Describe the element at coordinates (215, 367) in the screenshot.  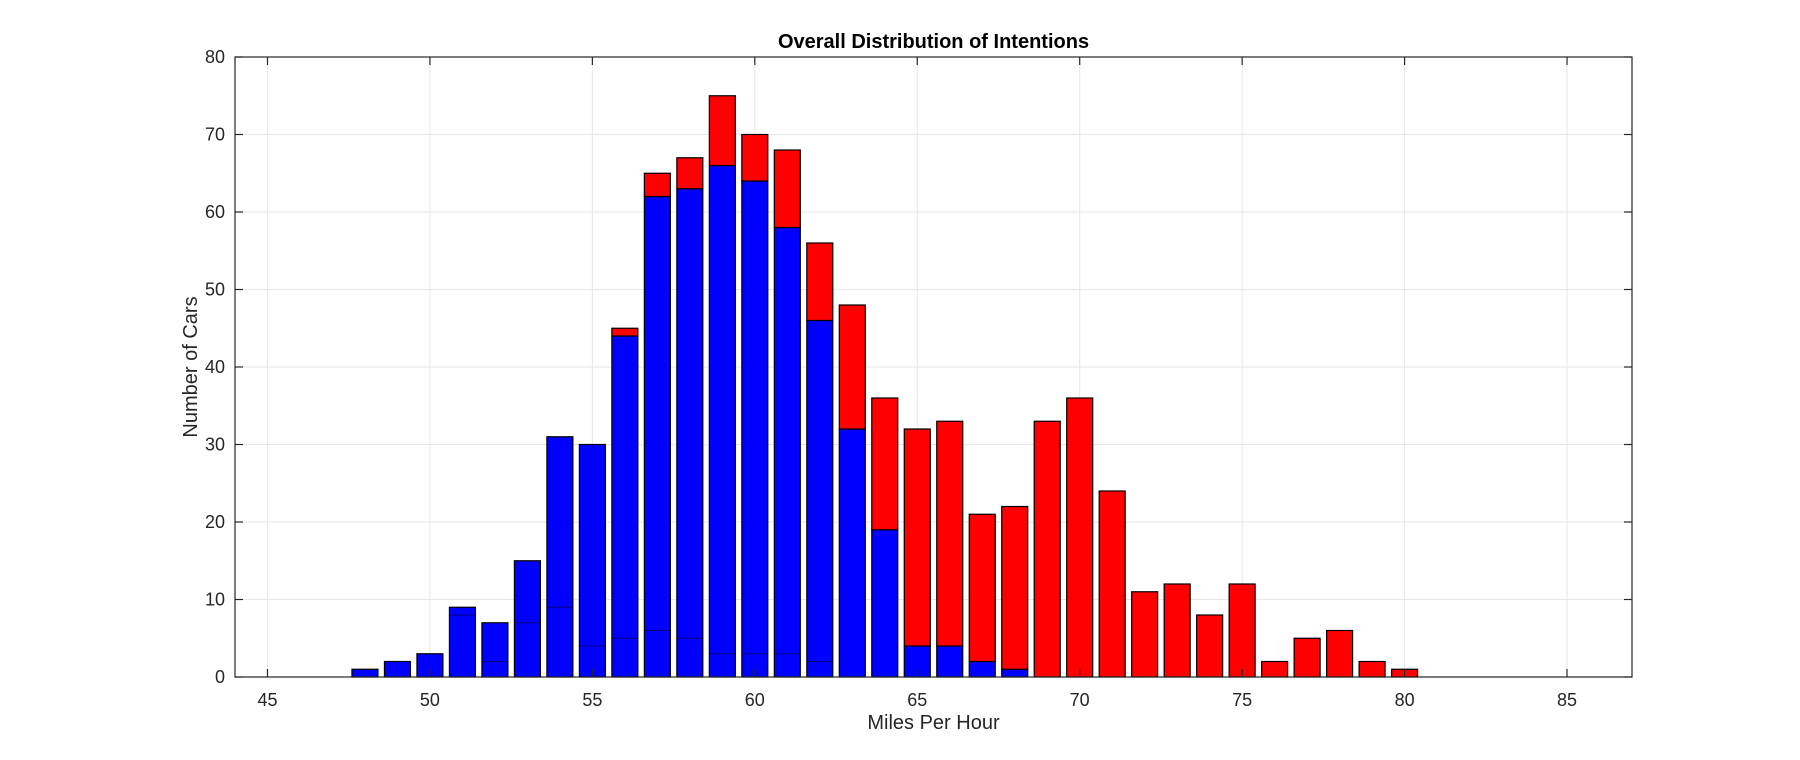
I see `y-tick-label: 40` at that location.